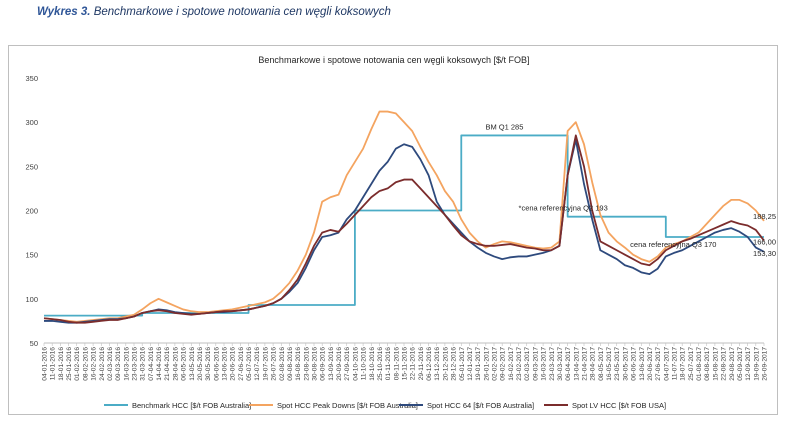  Describe the element at coordinates (519, 364) in the screenshot. I see `x-tick-label: 23-02-2017` at that location.